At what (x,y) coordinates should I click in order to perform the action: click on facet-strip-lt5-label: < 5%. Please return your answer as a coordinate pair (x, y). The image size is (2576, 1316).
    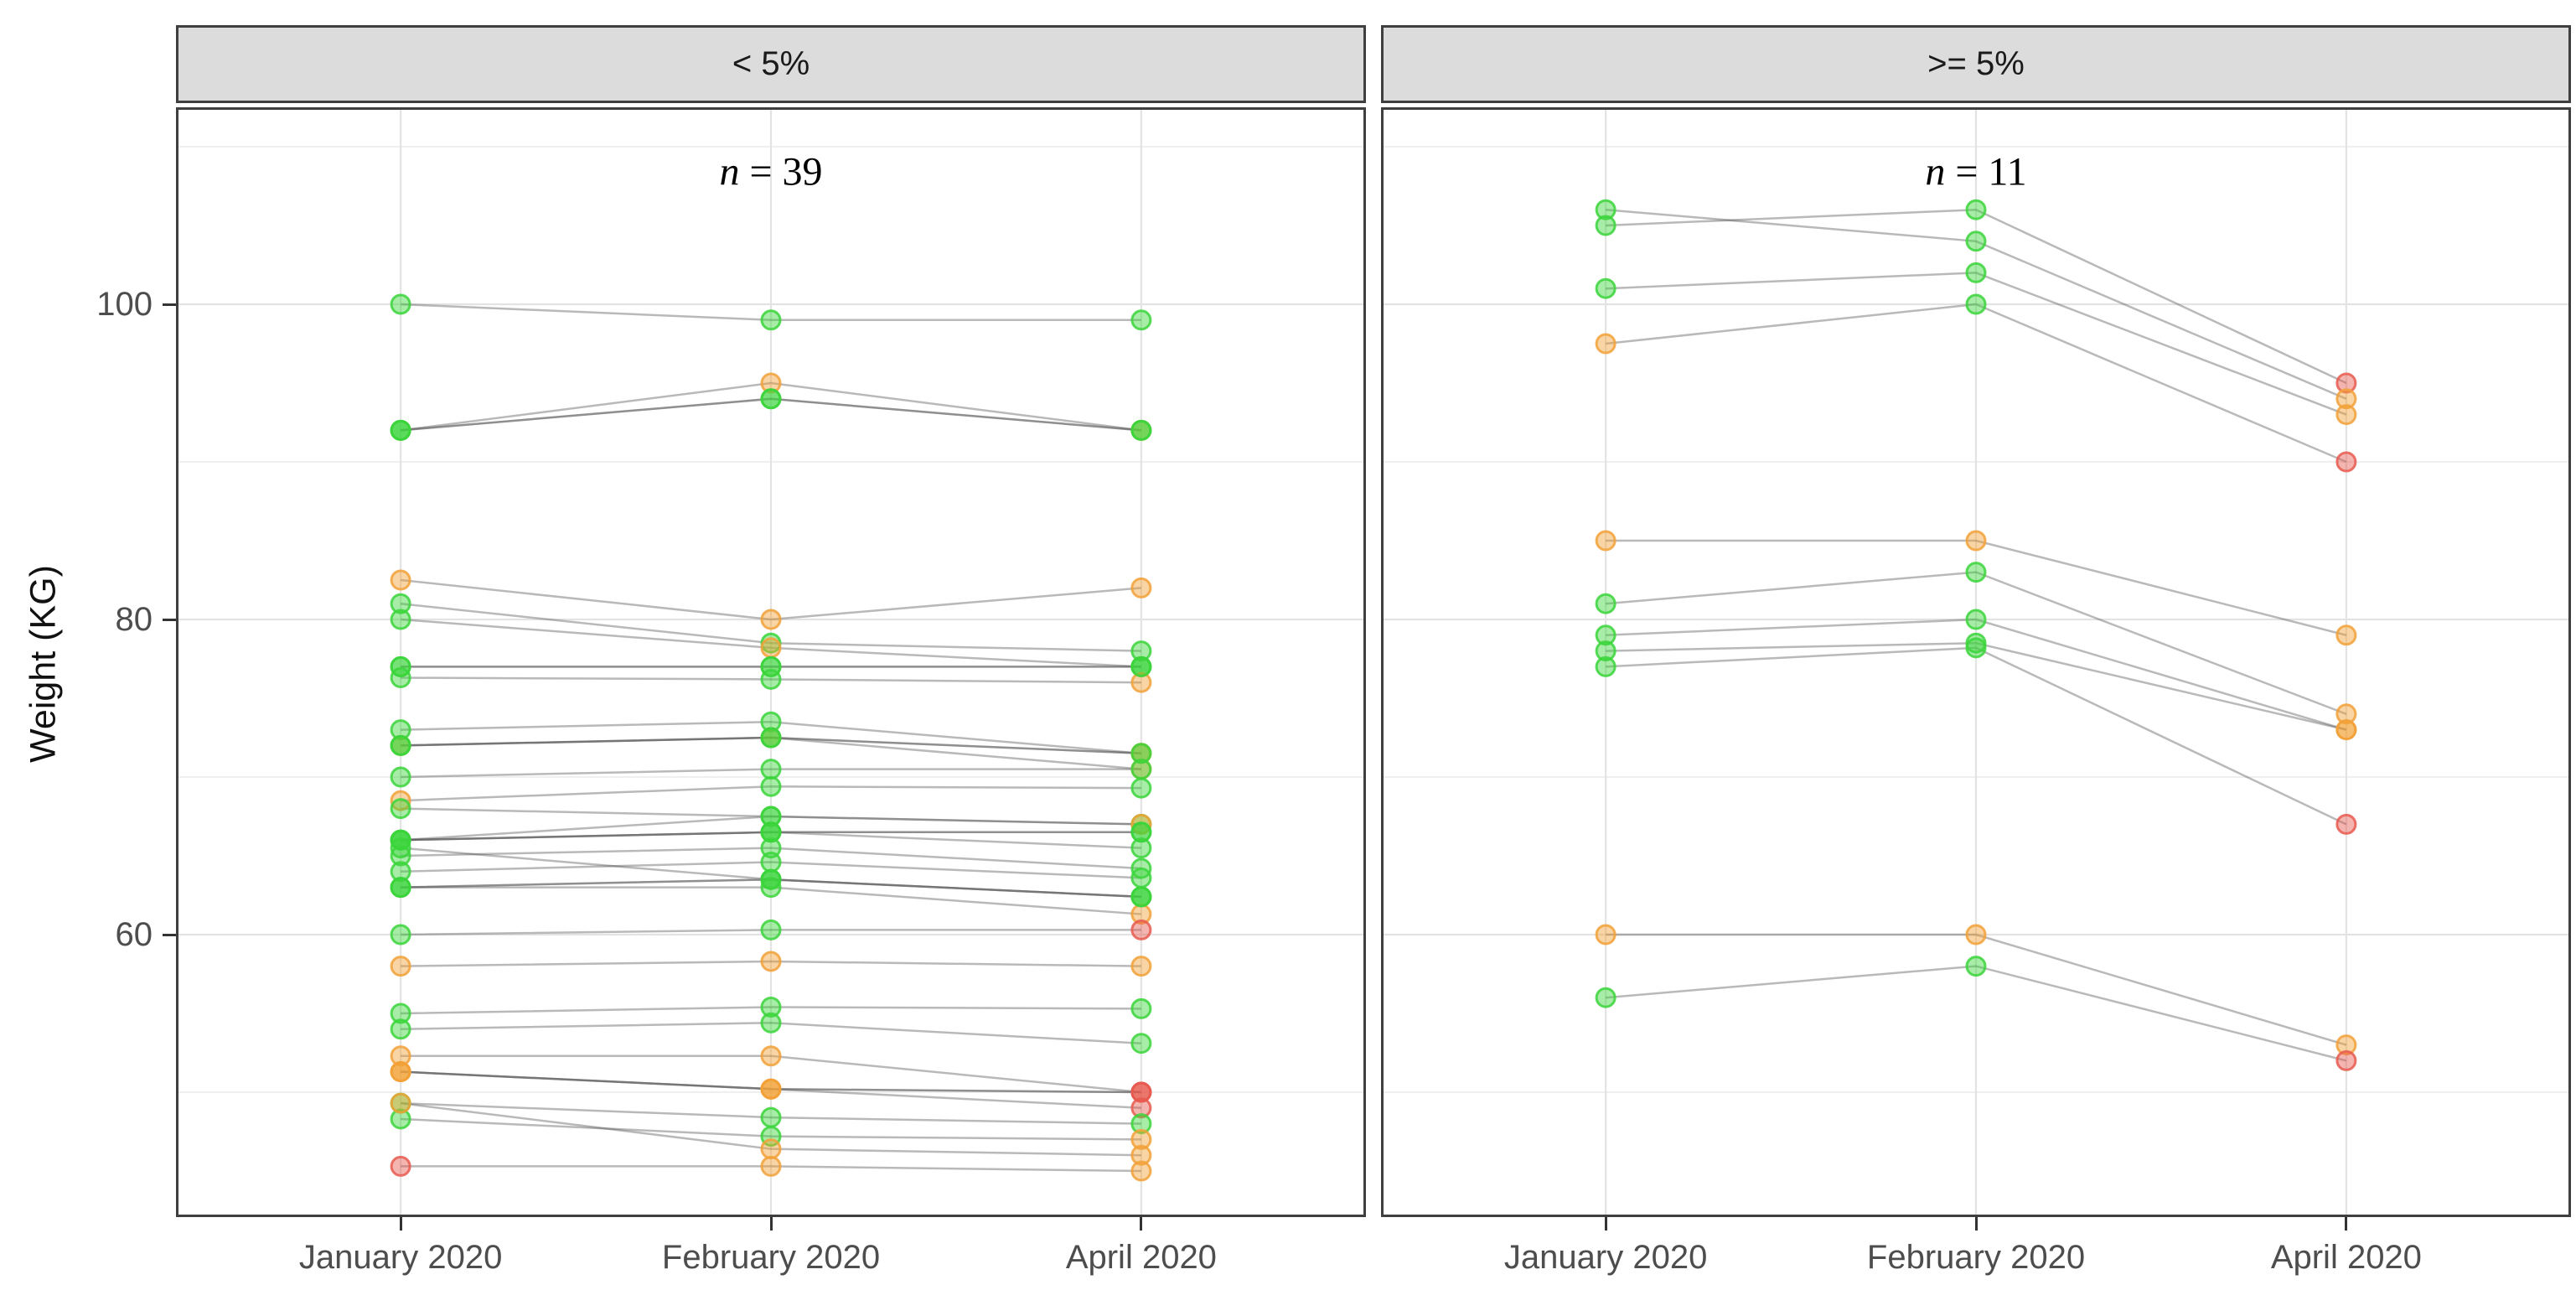
    Looking at the image, I should click on (771, 64).